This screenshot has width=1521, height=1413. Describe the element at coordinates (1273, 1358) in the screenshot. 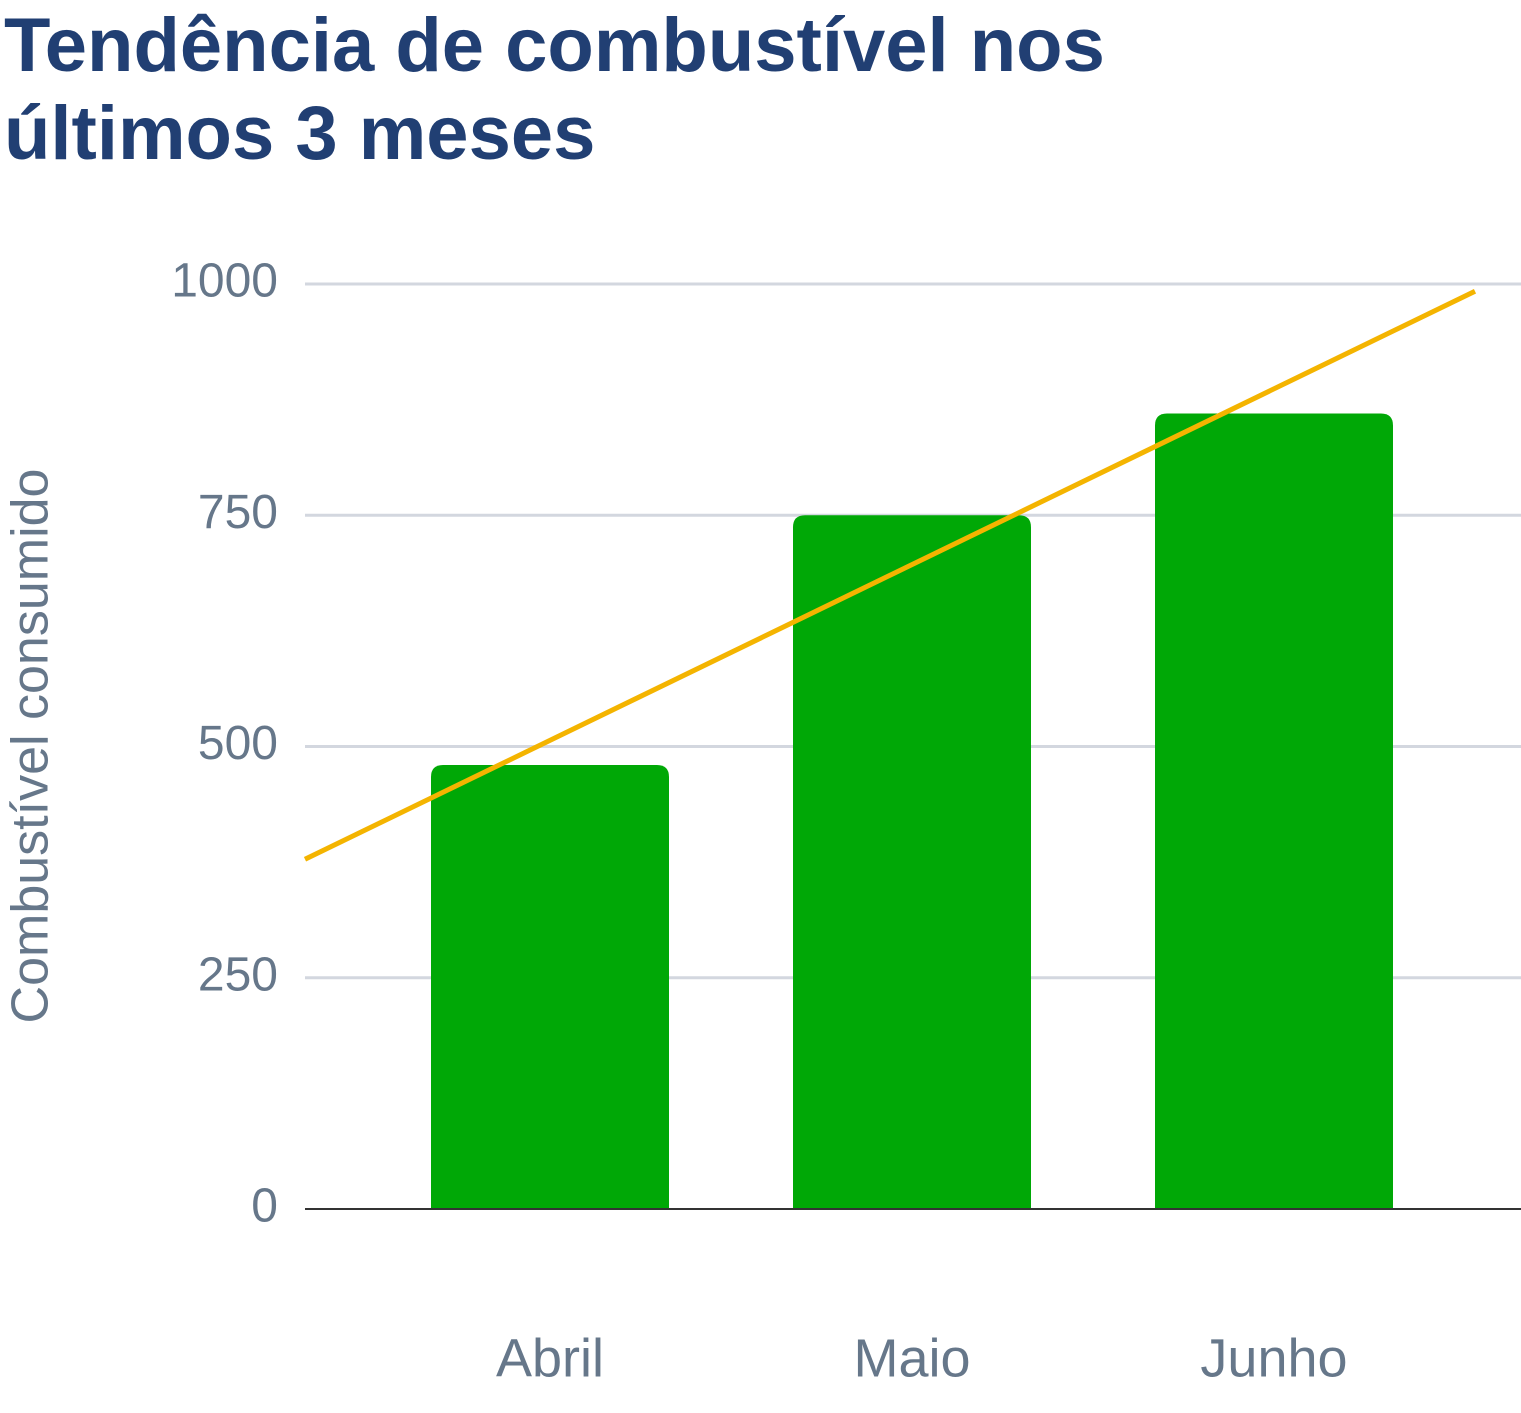

I see `x-tick-label: Junho` at that location.